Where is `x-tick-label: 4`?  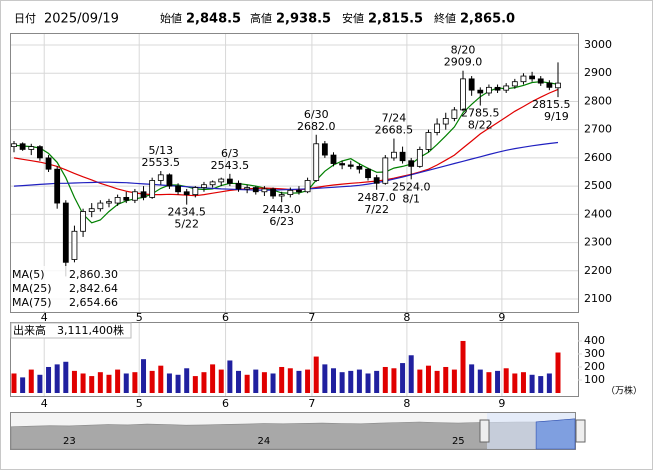
x-tick-label: 4 is located at coordinates (44, 317).